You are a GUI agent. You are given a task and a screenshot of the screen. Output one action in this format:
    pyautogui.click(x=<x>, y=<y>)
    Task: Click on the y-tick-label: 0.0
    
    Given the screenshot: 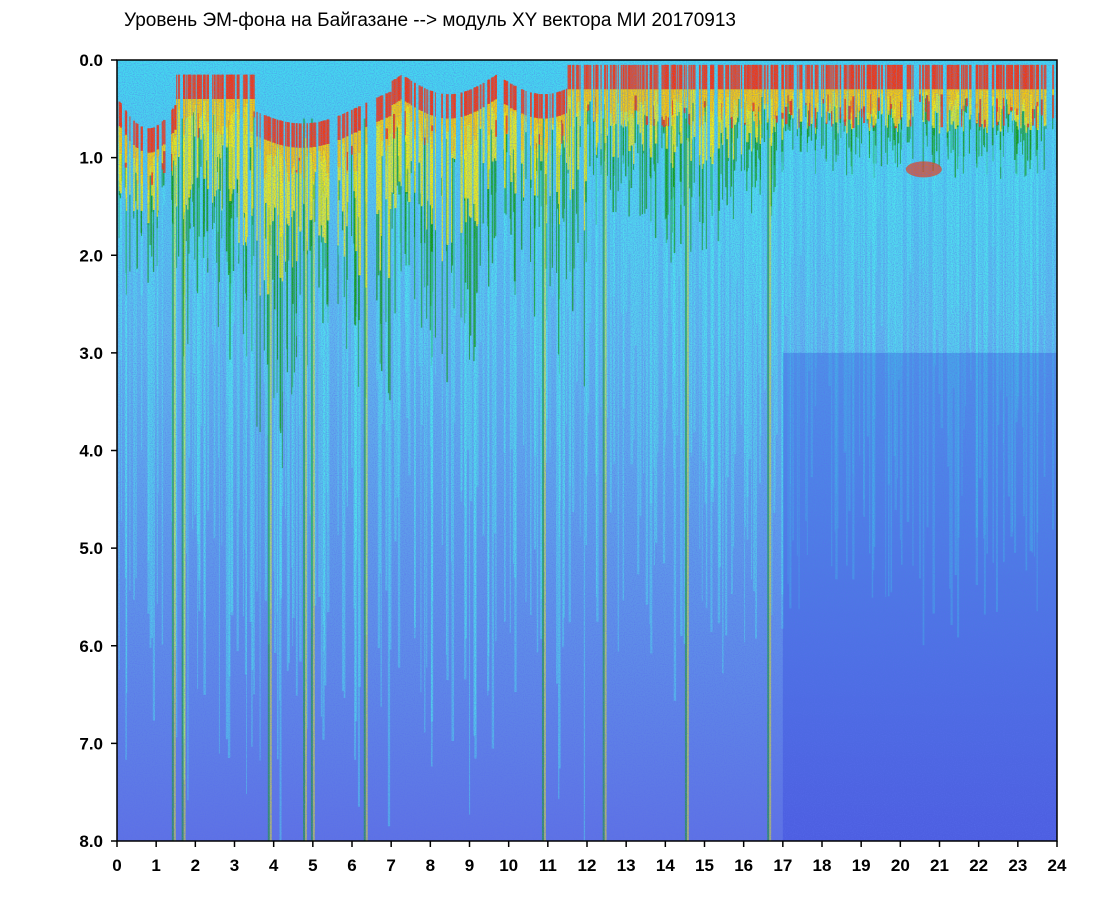 What is the action you would take?
    pyautogui.click(x=91, y=60)
    